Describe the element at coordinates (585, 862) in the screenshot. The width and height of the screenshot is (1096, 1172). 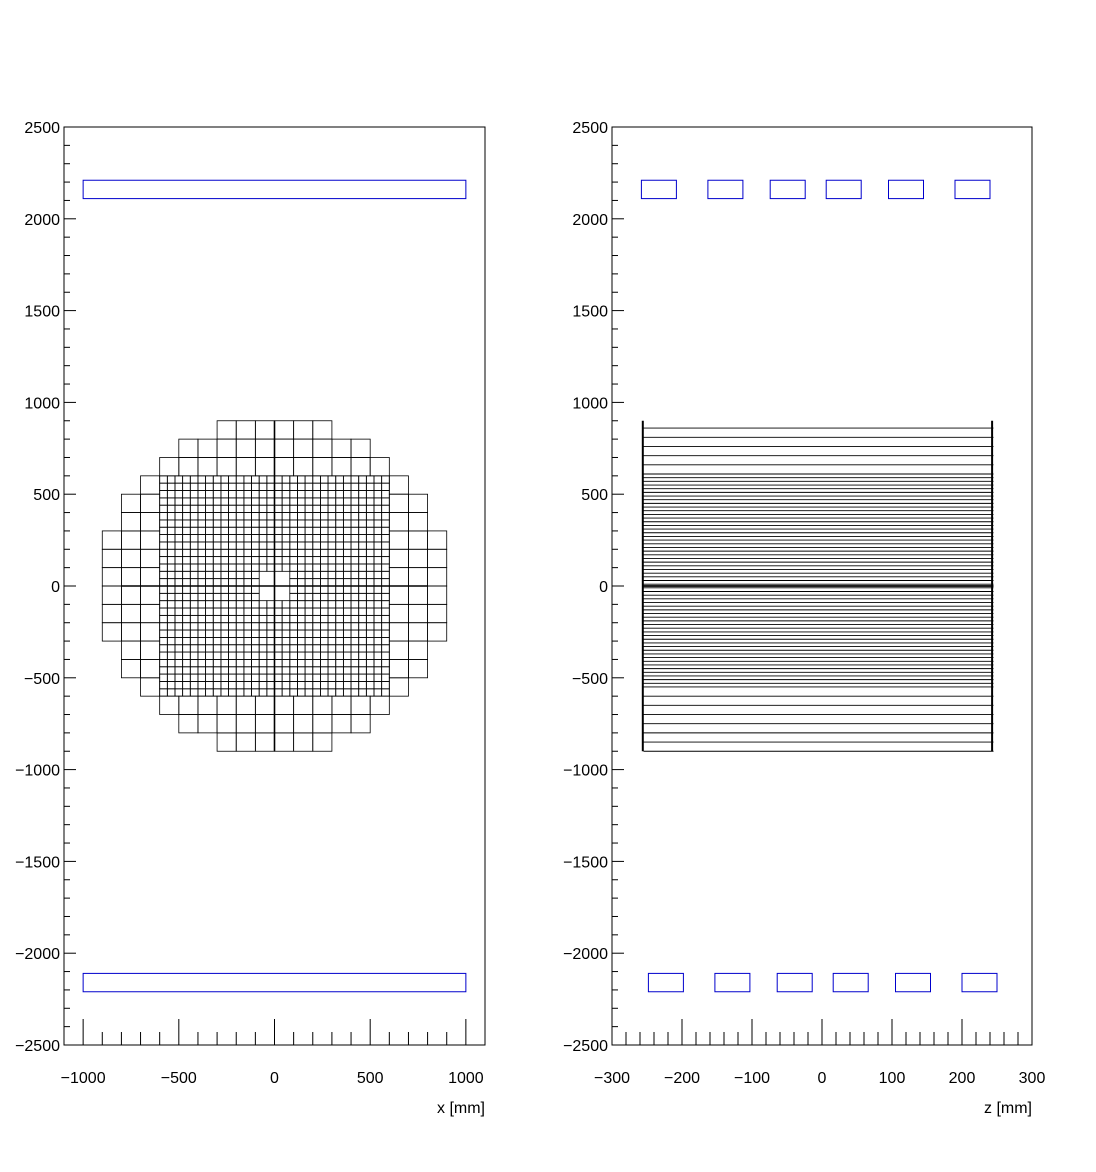
I see `y-tick-label: −1500` at that location.